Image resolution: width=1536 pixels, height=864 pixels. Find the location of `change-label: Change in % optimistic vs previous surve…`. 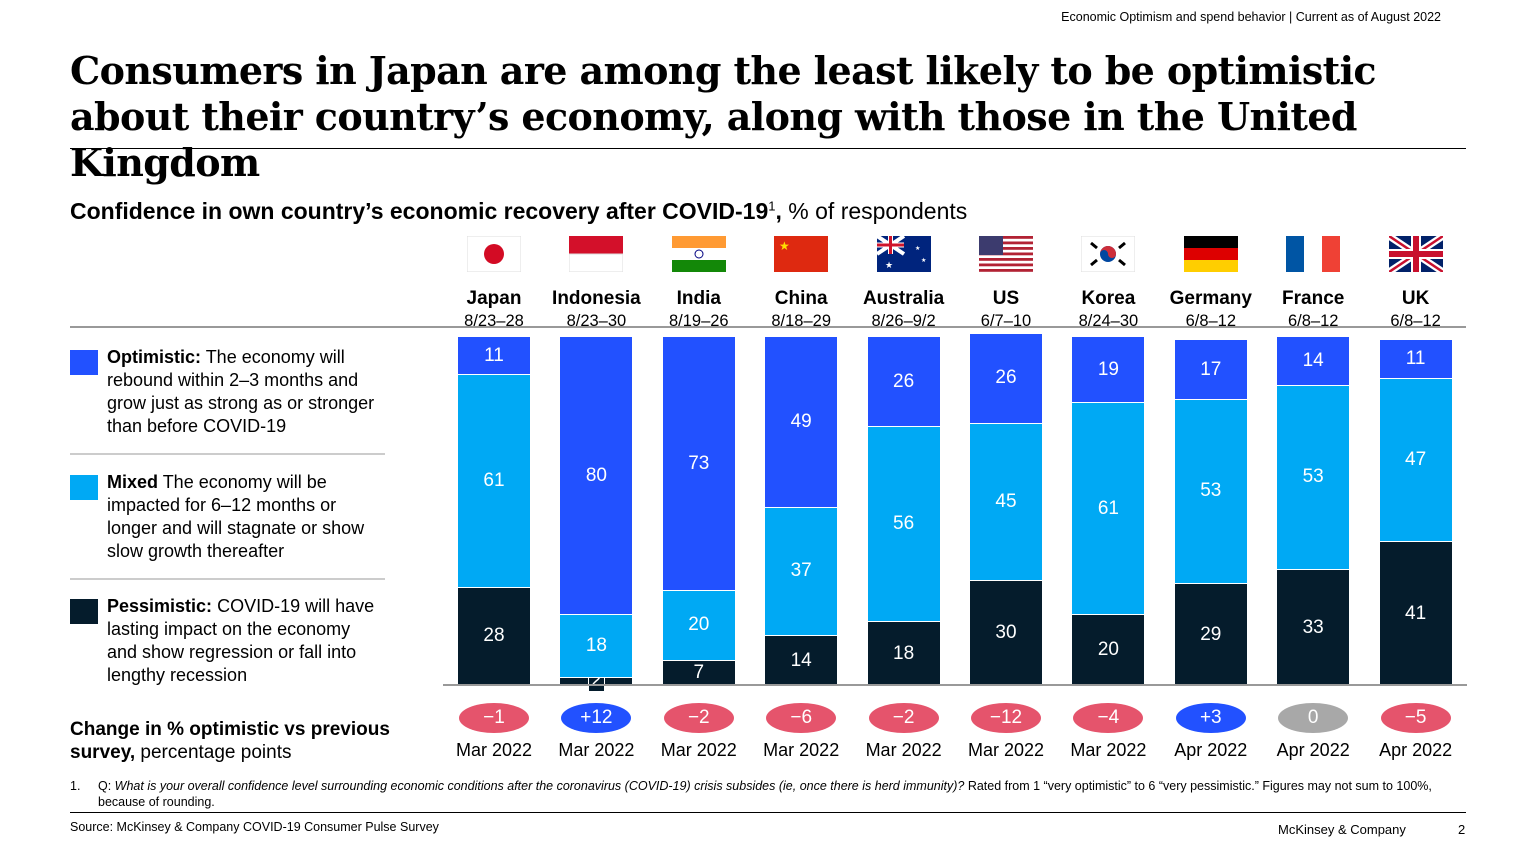

change-label: Change in % optimistic vs previous surve… is located at coordinates (230, 741).